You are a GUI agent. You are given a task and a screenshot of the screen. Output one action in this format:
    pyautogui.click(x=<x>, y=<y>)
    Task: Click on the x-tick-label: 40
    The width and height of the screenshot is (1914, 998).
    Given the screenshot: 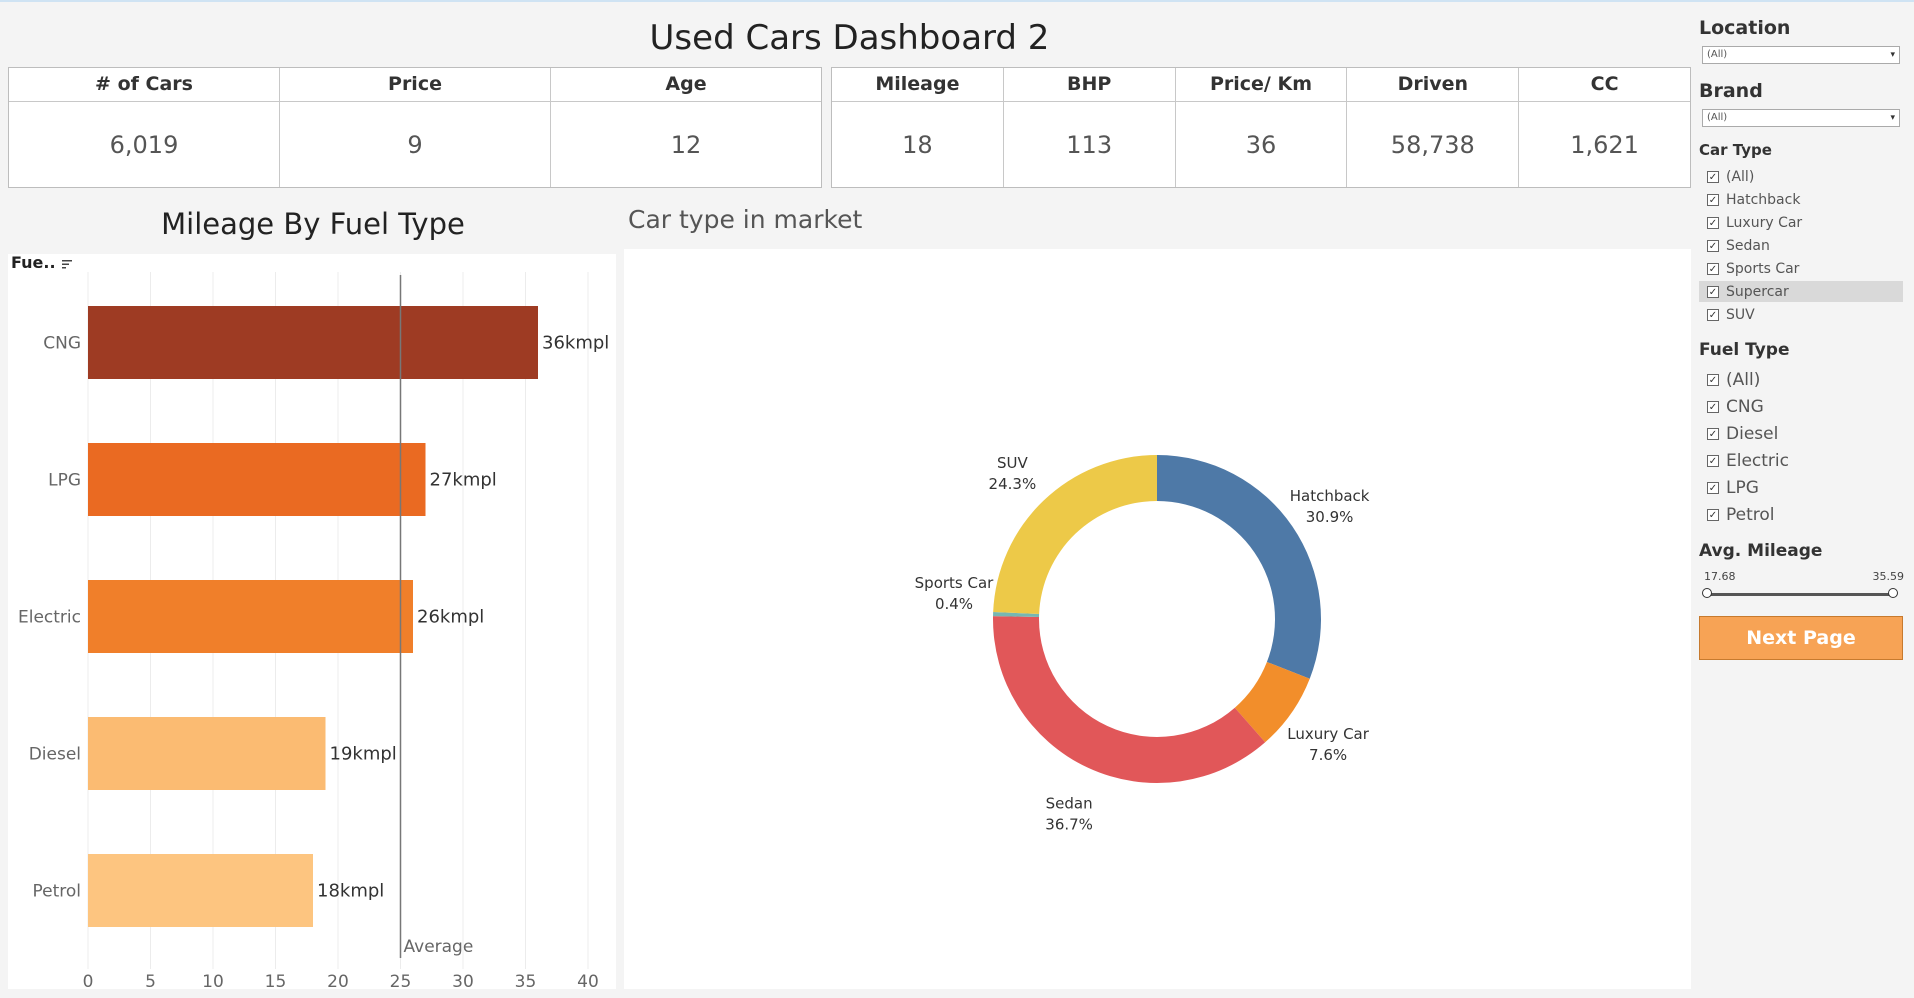 What is the action you would take?
    pyautogui.click(x=588, y=980)
    